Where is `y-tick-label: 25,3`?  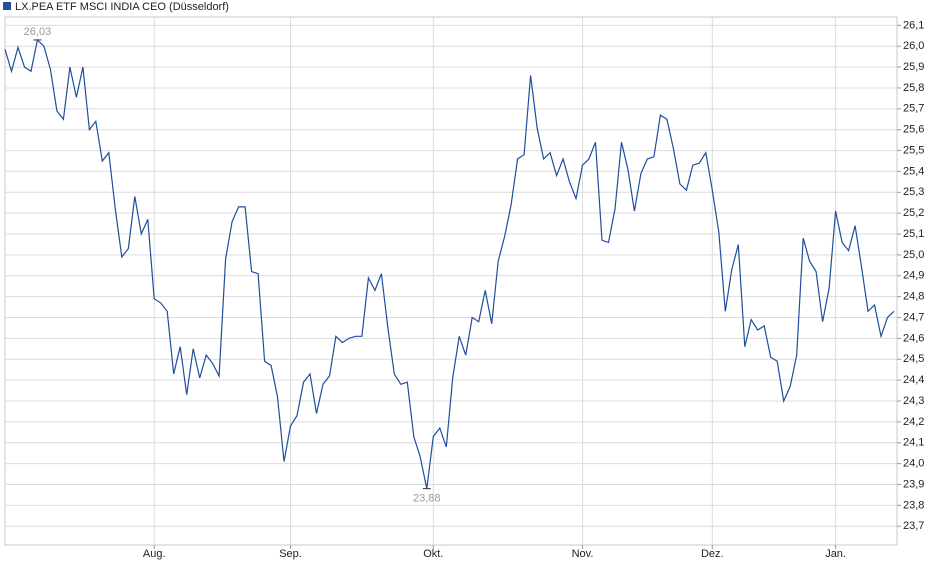 y-tick-label: 25,3 is located at coordinates (913, 192).